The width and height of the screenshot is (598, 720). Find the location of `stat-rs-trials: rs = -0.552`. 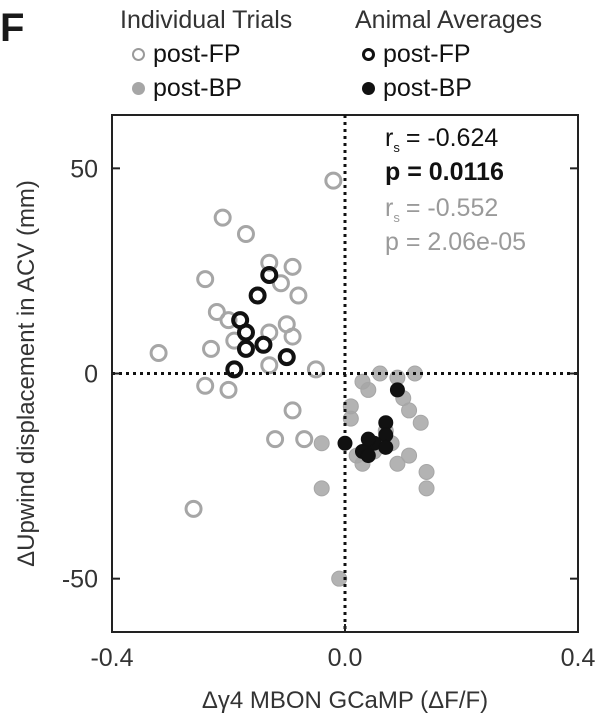

stat-rs-trials: rs = -0.552 is located at coordinates (441, 209).